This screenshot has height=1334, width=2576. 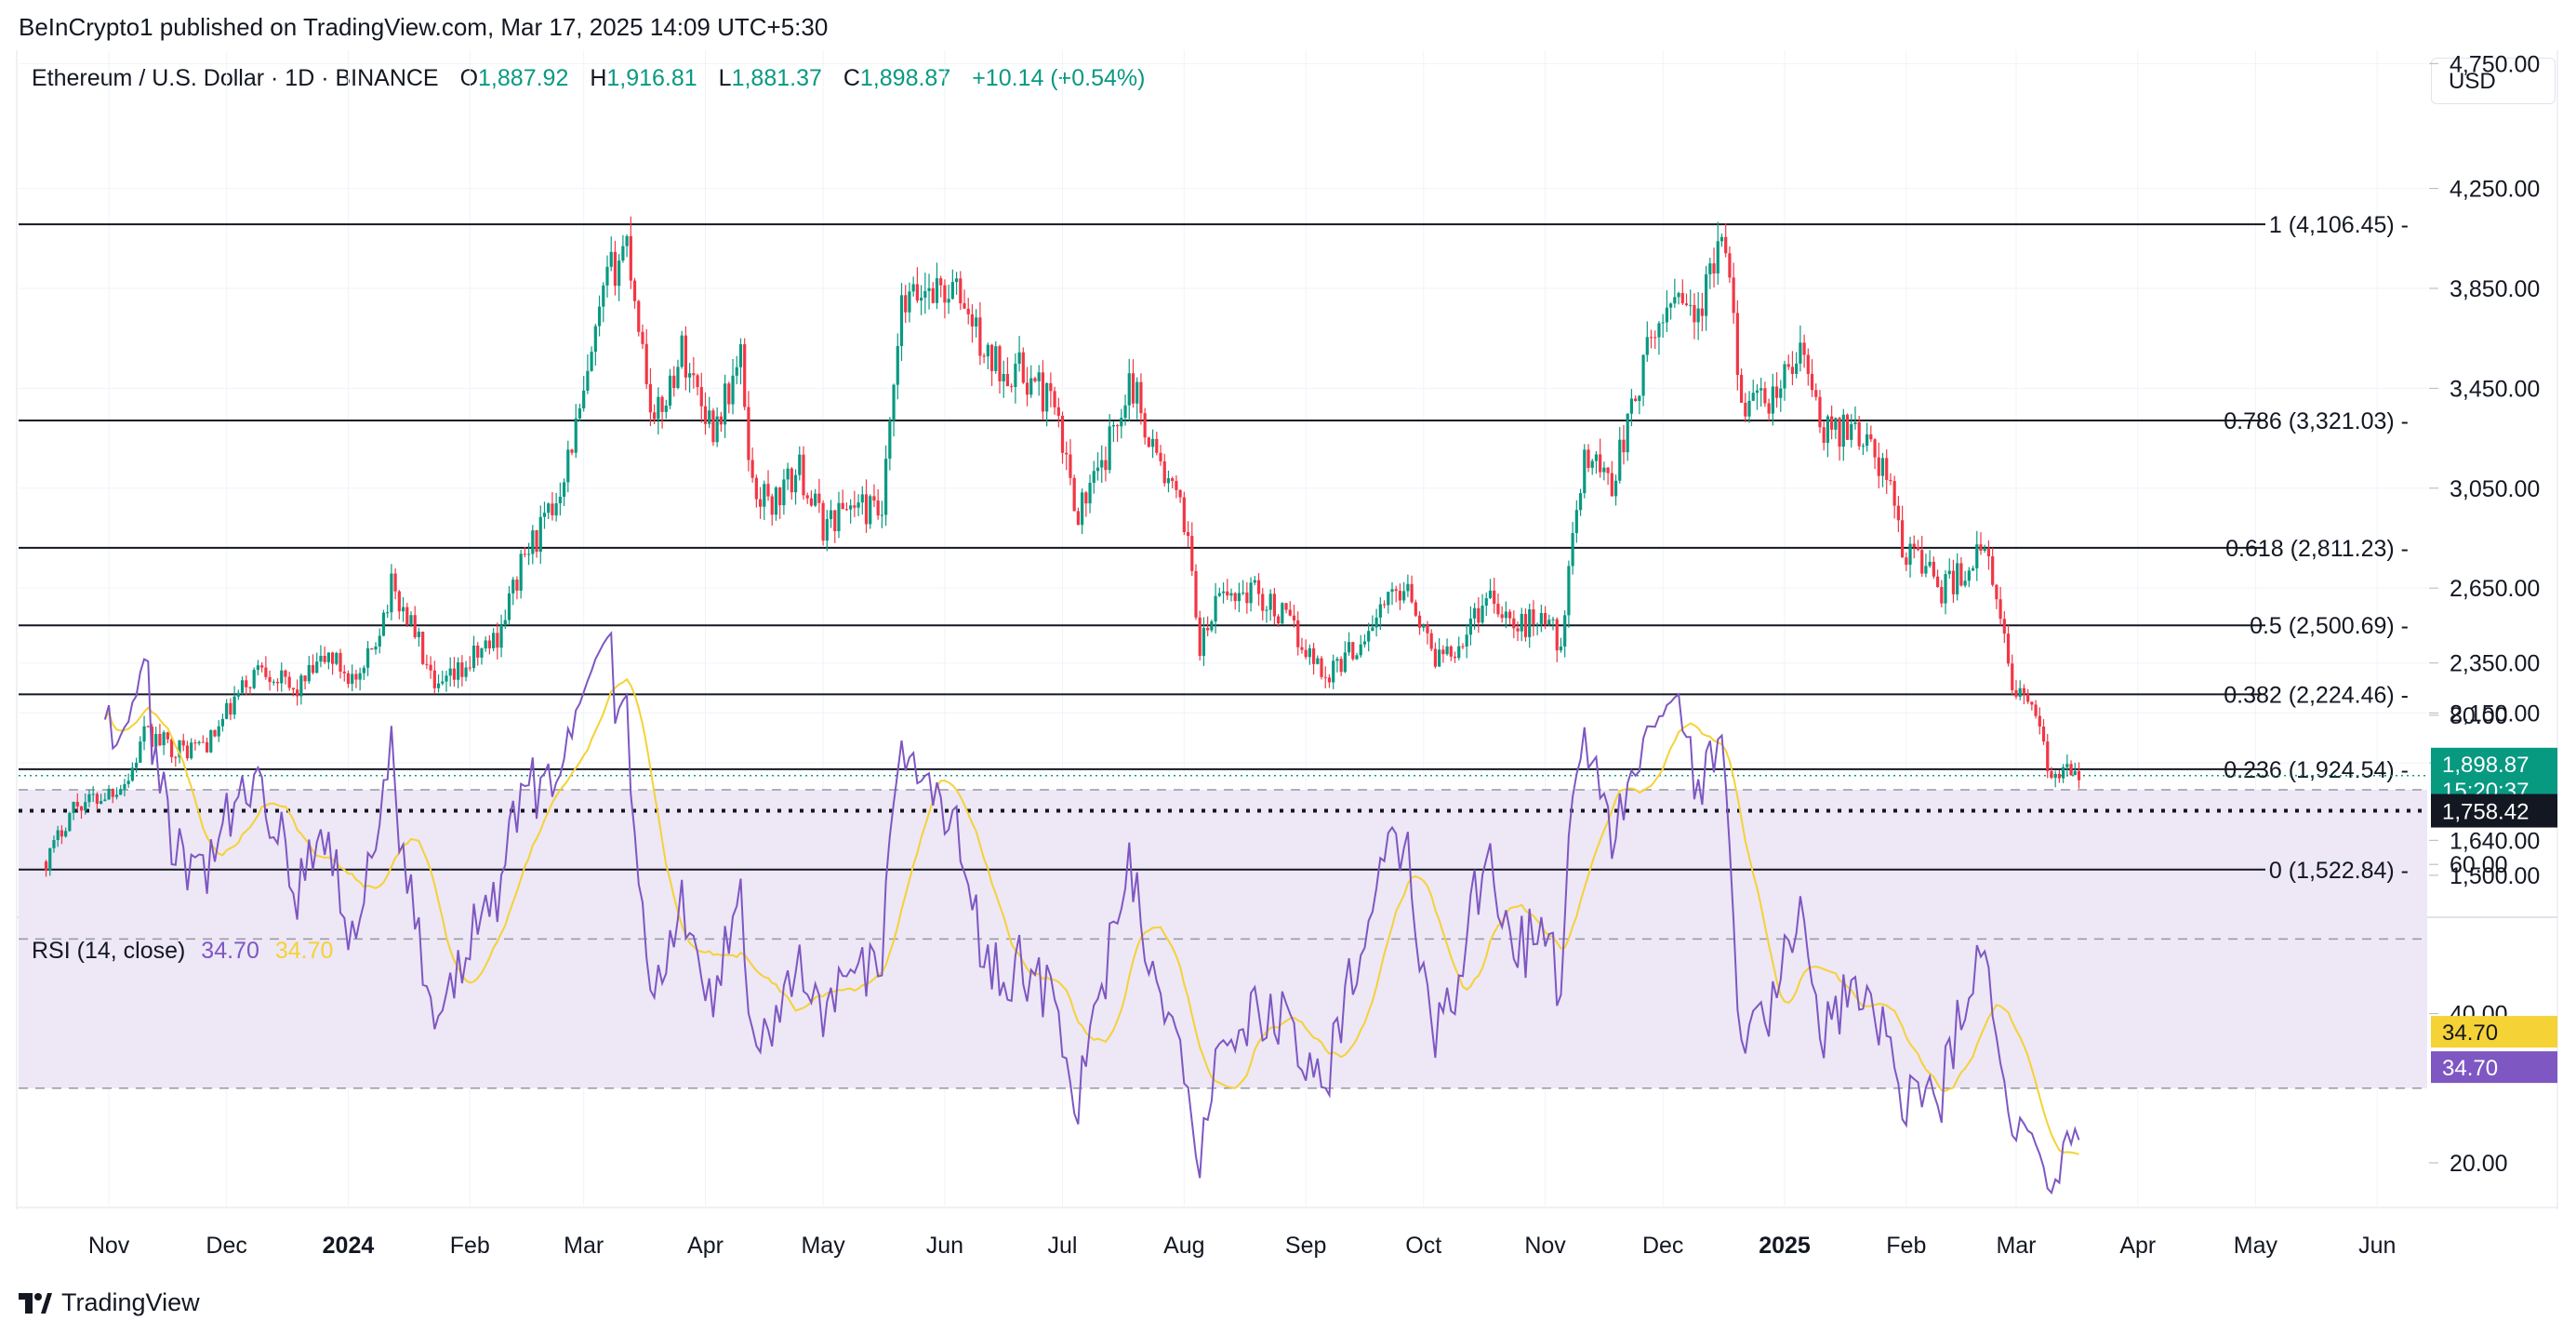 What do you see at coordinates (182, 952) in the screenshot?
I see `rsi-title: RSI (14, close) 34.70 34.70` at bounding box center [182, 952].